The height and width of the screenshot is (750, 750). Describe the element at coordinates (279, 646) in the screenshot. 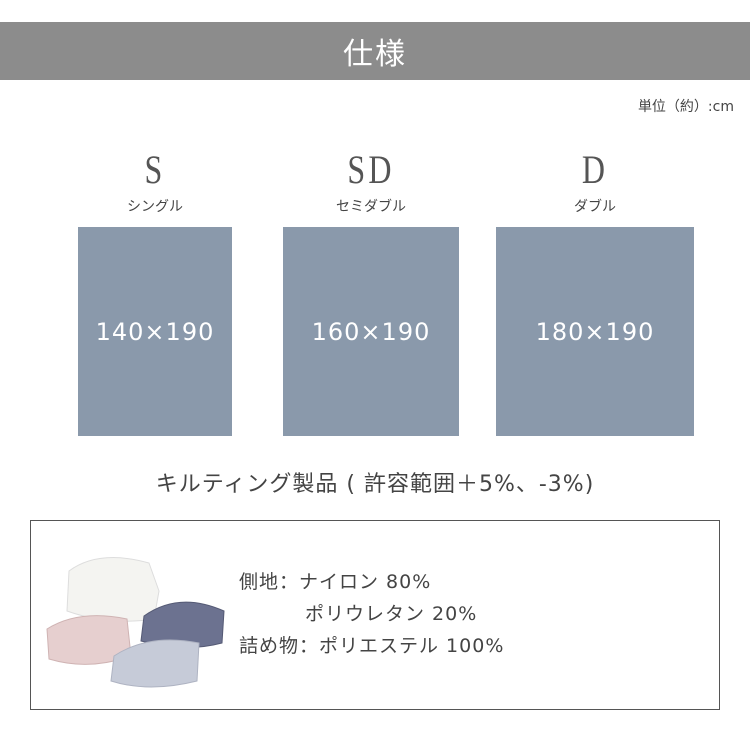

I see `filling-label: 詰め物：` at that location.